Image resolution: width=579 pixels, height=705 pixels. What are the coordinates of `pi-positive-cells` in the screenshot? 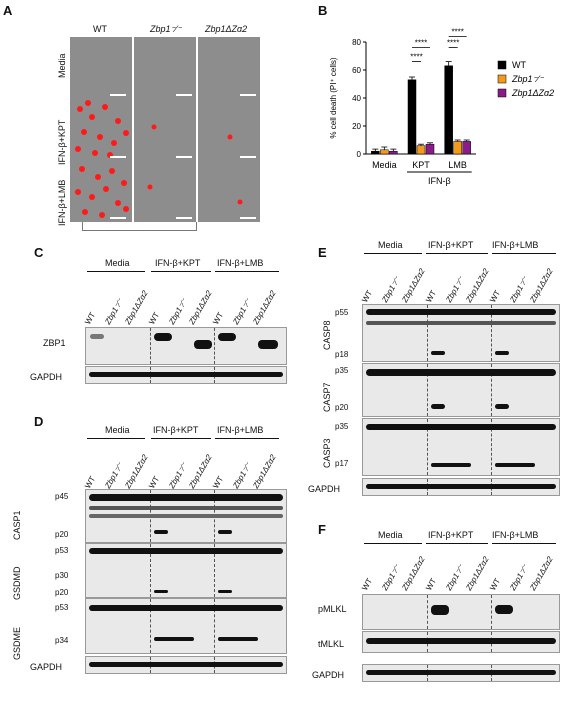 It's located at (159, 159).